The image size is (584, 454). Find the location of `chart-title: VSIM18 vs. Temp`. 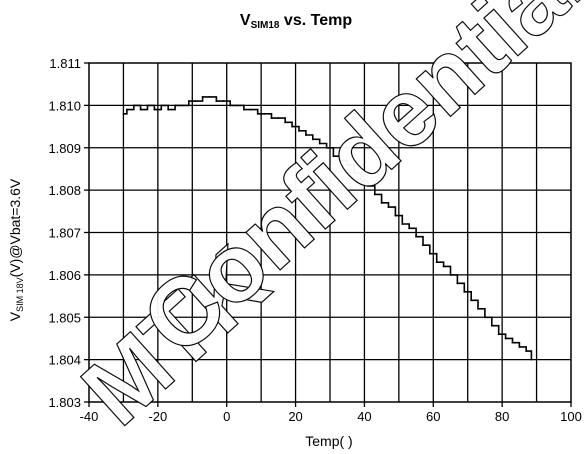

chart-title: VSIM18 vs. Temp is located at coordinates (296, 21).